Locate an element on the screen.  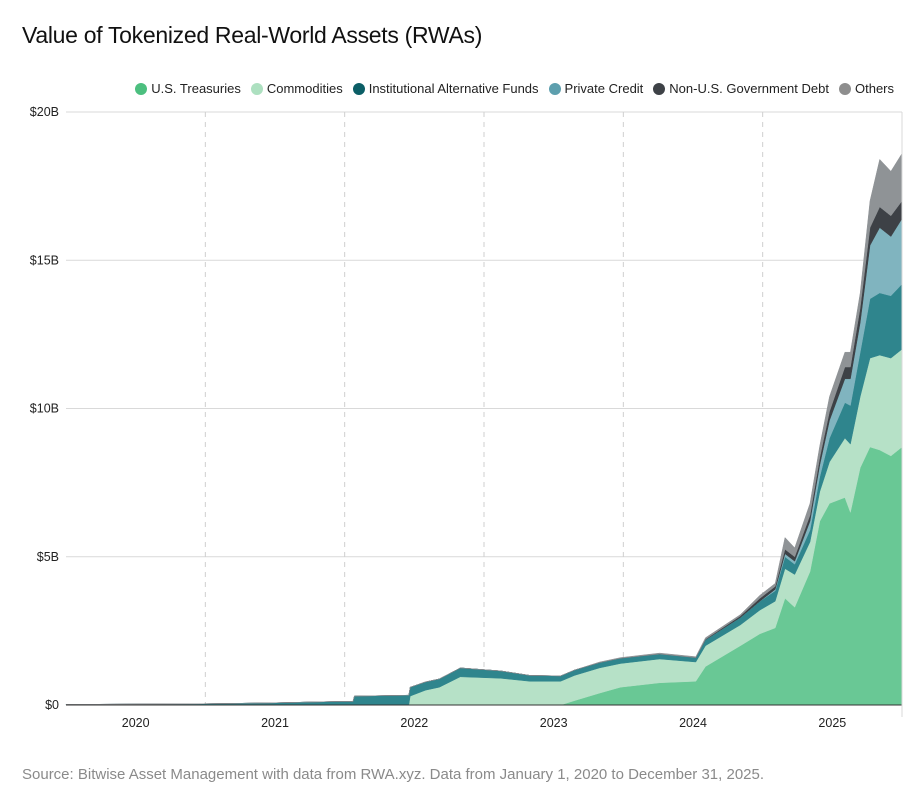
legend-label: U.S. Treasuries is located at coordinates (196, 88).